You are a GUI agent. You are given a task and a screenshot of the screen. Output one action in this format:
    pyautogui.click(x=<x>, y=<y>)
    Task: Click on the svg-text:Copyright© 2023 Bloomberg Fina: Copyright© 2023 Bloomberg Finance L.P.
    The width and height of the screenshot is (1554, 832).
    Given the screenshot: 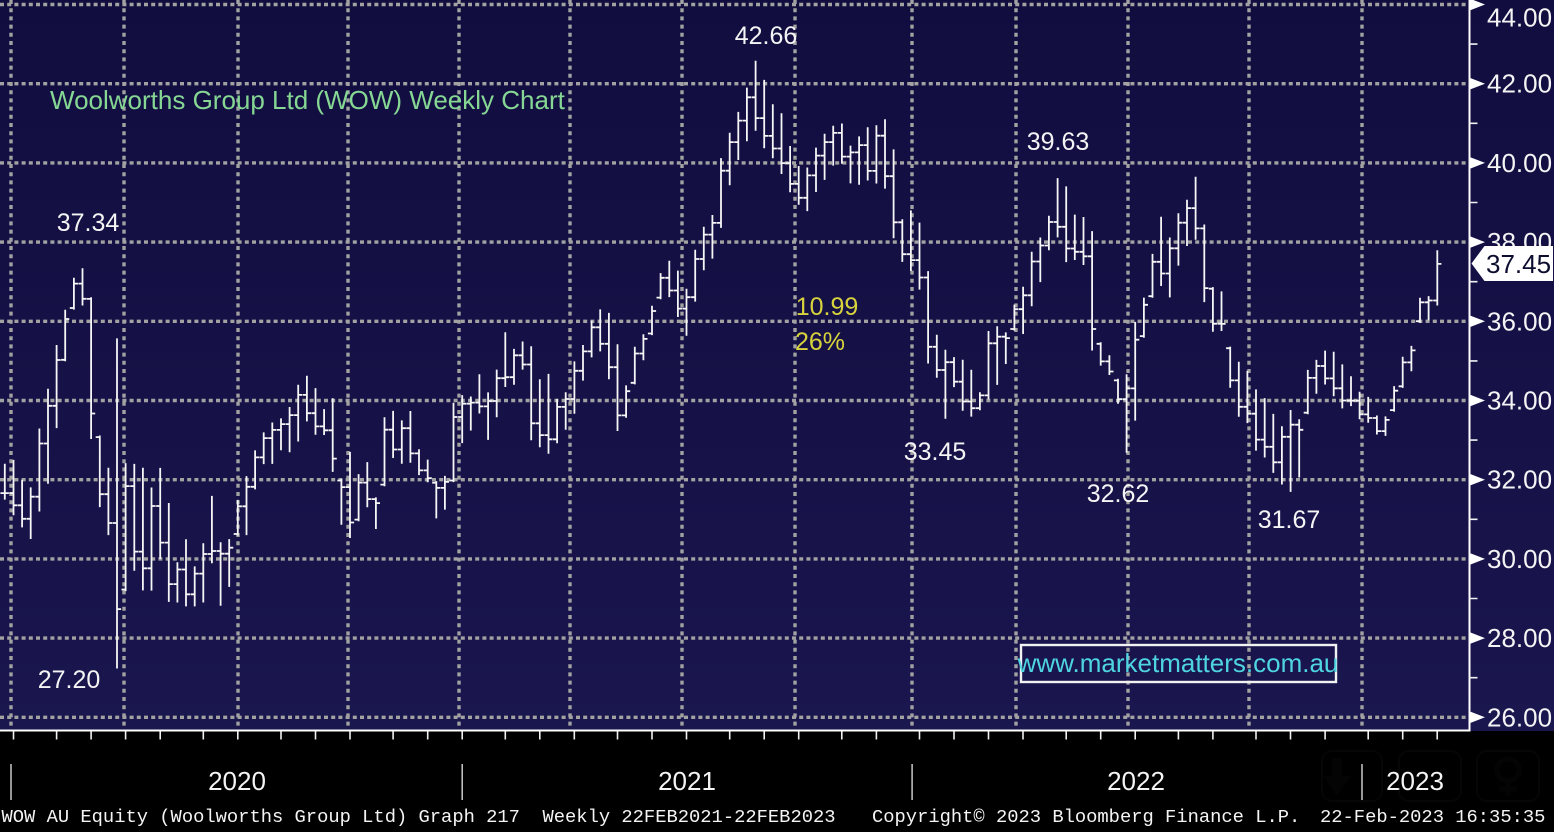 What is the action you would take?
    pyautogui.click(x=1086, y=817)
    